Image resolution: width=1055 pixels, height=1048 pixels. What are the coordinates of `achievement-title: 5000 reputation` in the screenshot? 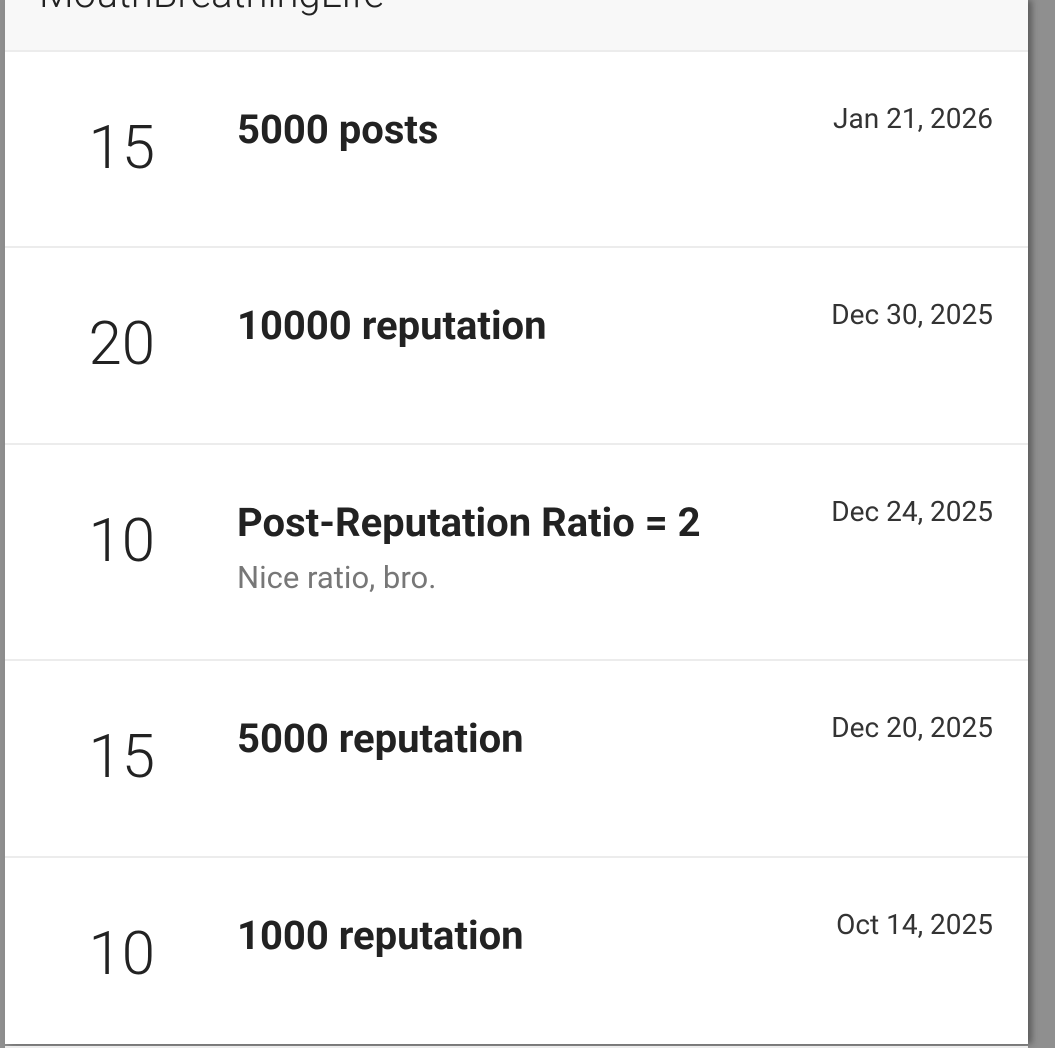 It's located at (380, 738).